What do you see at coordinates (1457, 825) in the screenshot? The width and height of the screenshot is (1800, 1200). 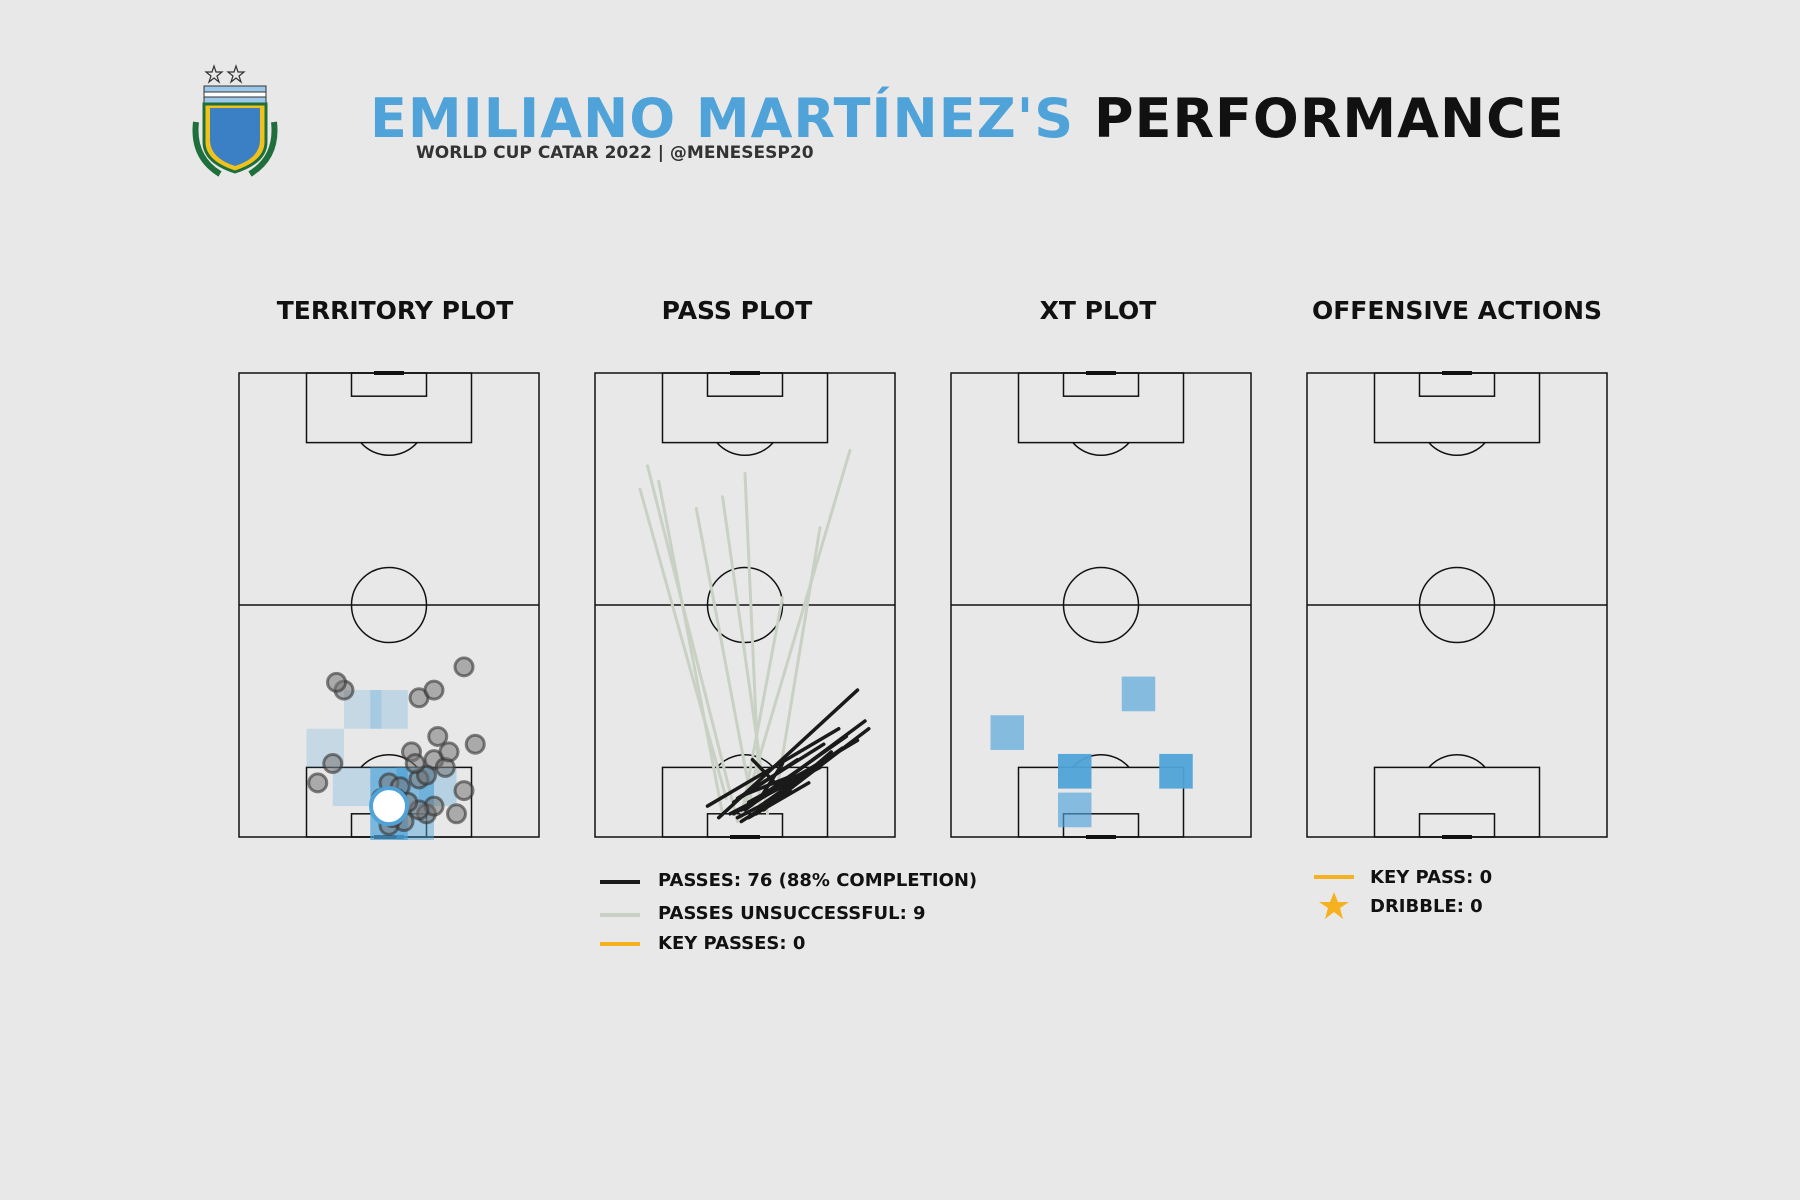 I see `bottom-six-yard-box` at bounding box center [1457, 825].